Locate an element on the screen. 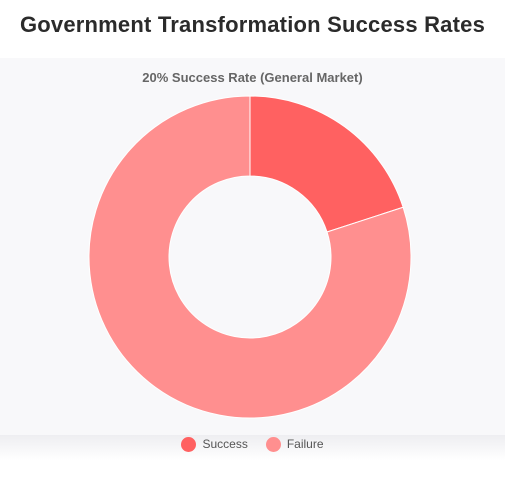  chart-title: 20% Success Rate (General Market) is located at coordinates (252, 77).